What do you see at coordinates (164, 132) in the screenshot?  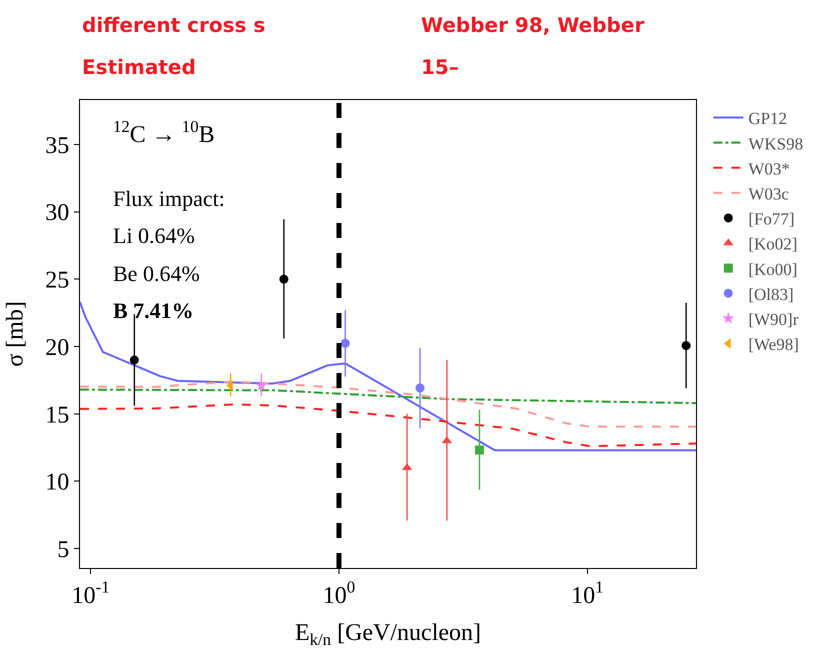 I see `annotation: $^{12}$C → $^{10}$B` at bounding box center [164, 132].